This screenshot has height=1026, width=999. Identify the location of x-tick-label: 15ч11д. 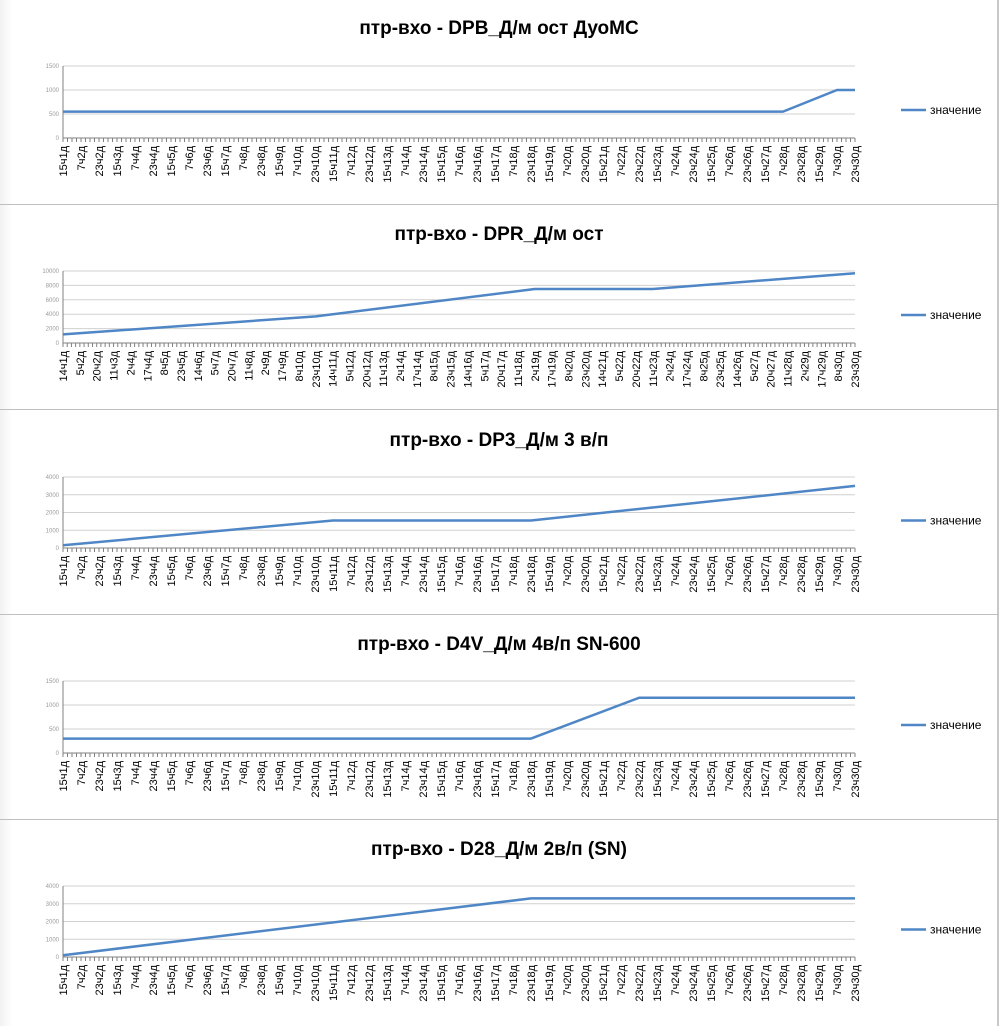
(334, 573).